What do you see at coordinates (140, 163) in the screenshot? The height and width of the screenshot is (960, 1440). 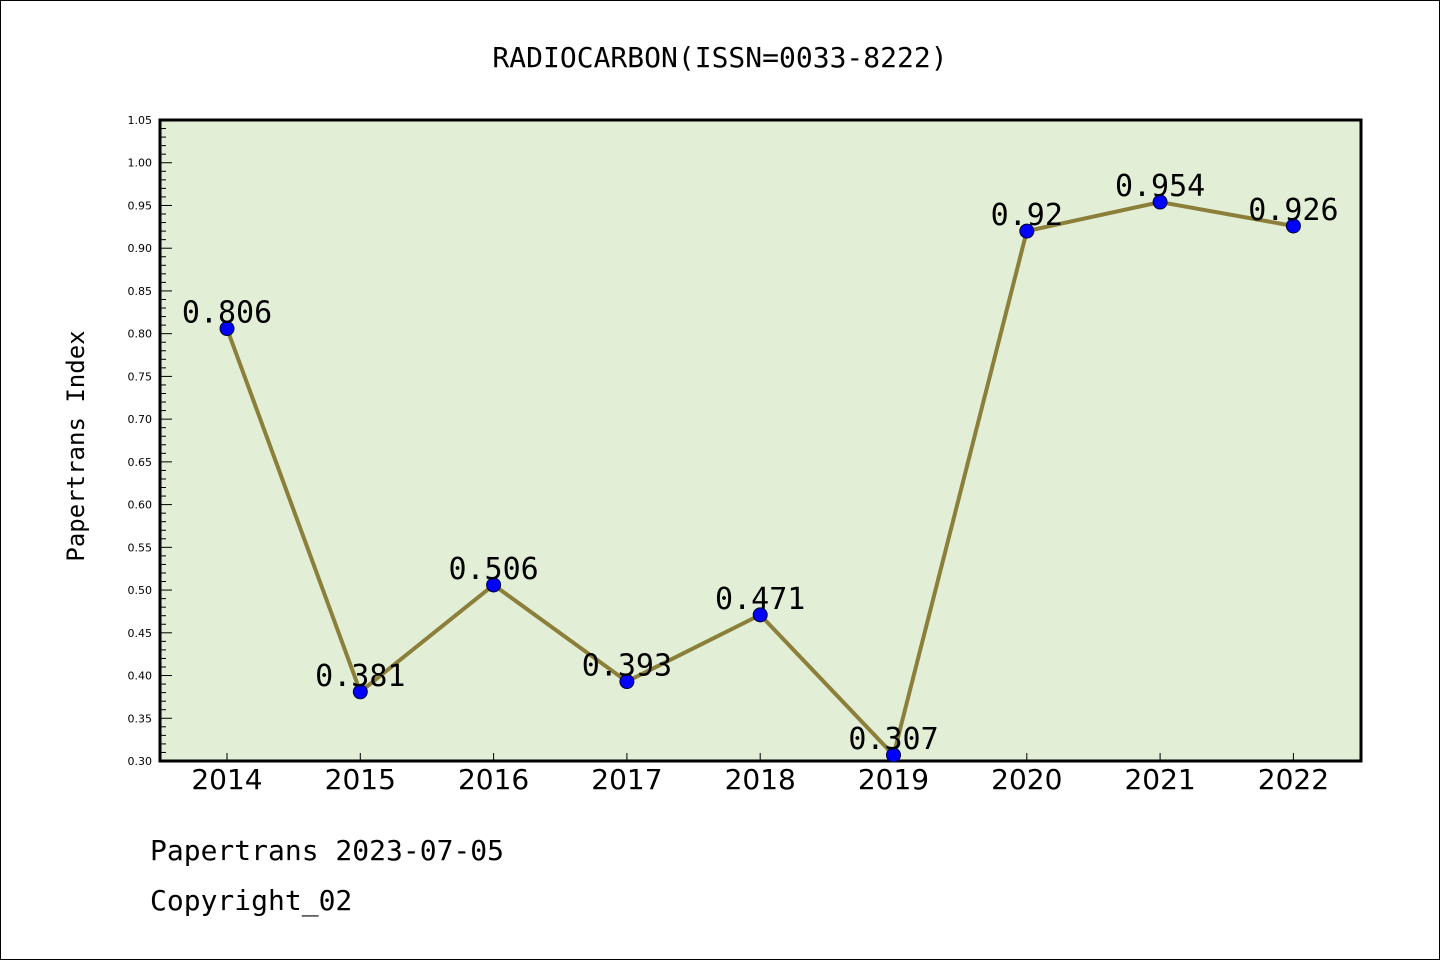 I see `y-tick-label: 1.00` at bounding box center [140, 163].